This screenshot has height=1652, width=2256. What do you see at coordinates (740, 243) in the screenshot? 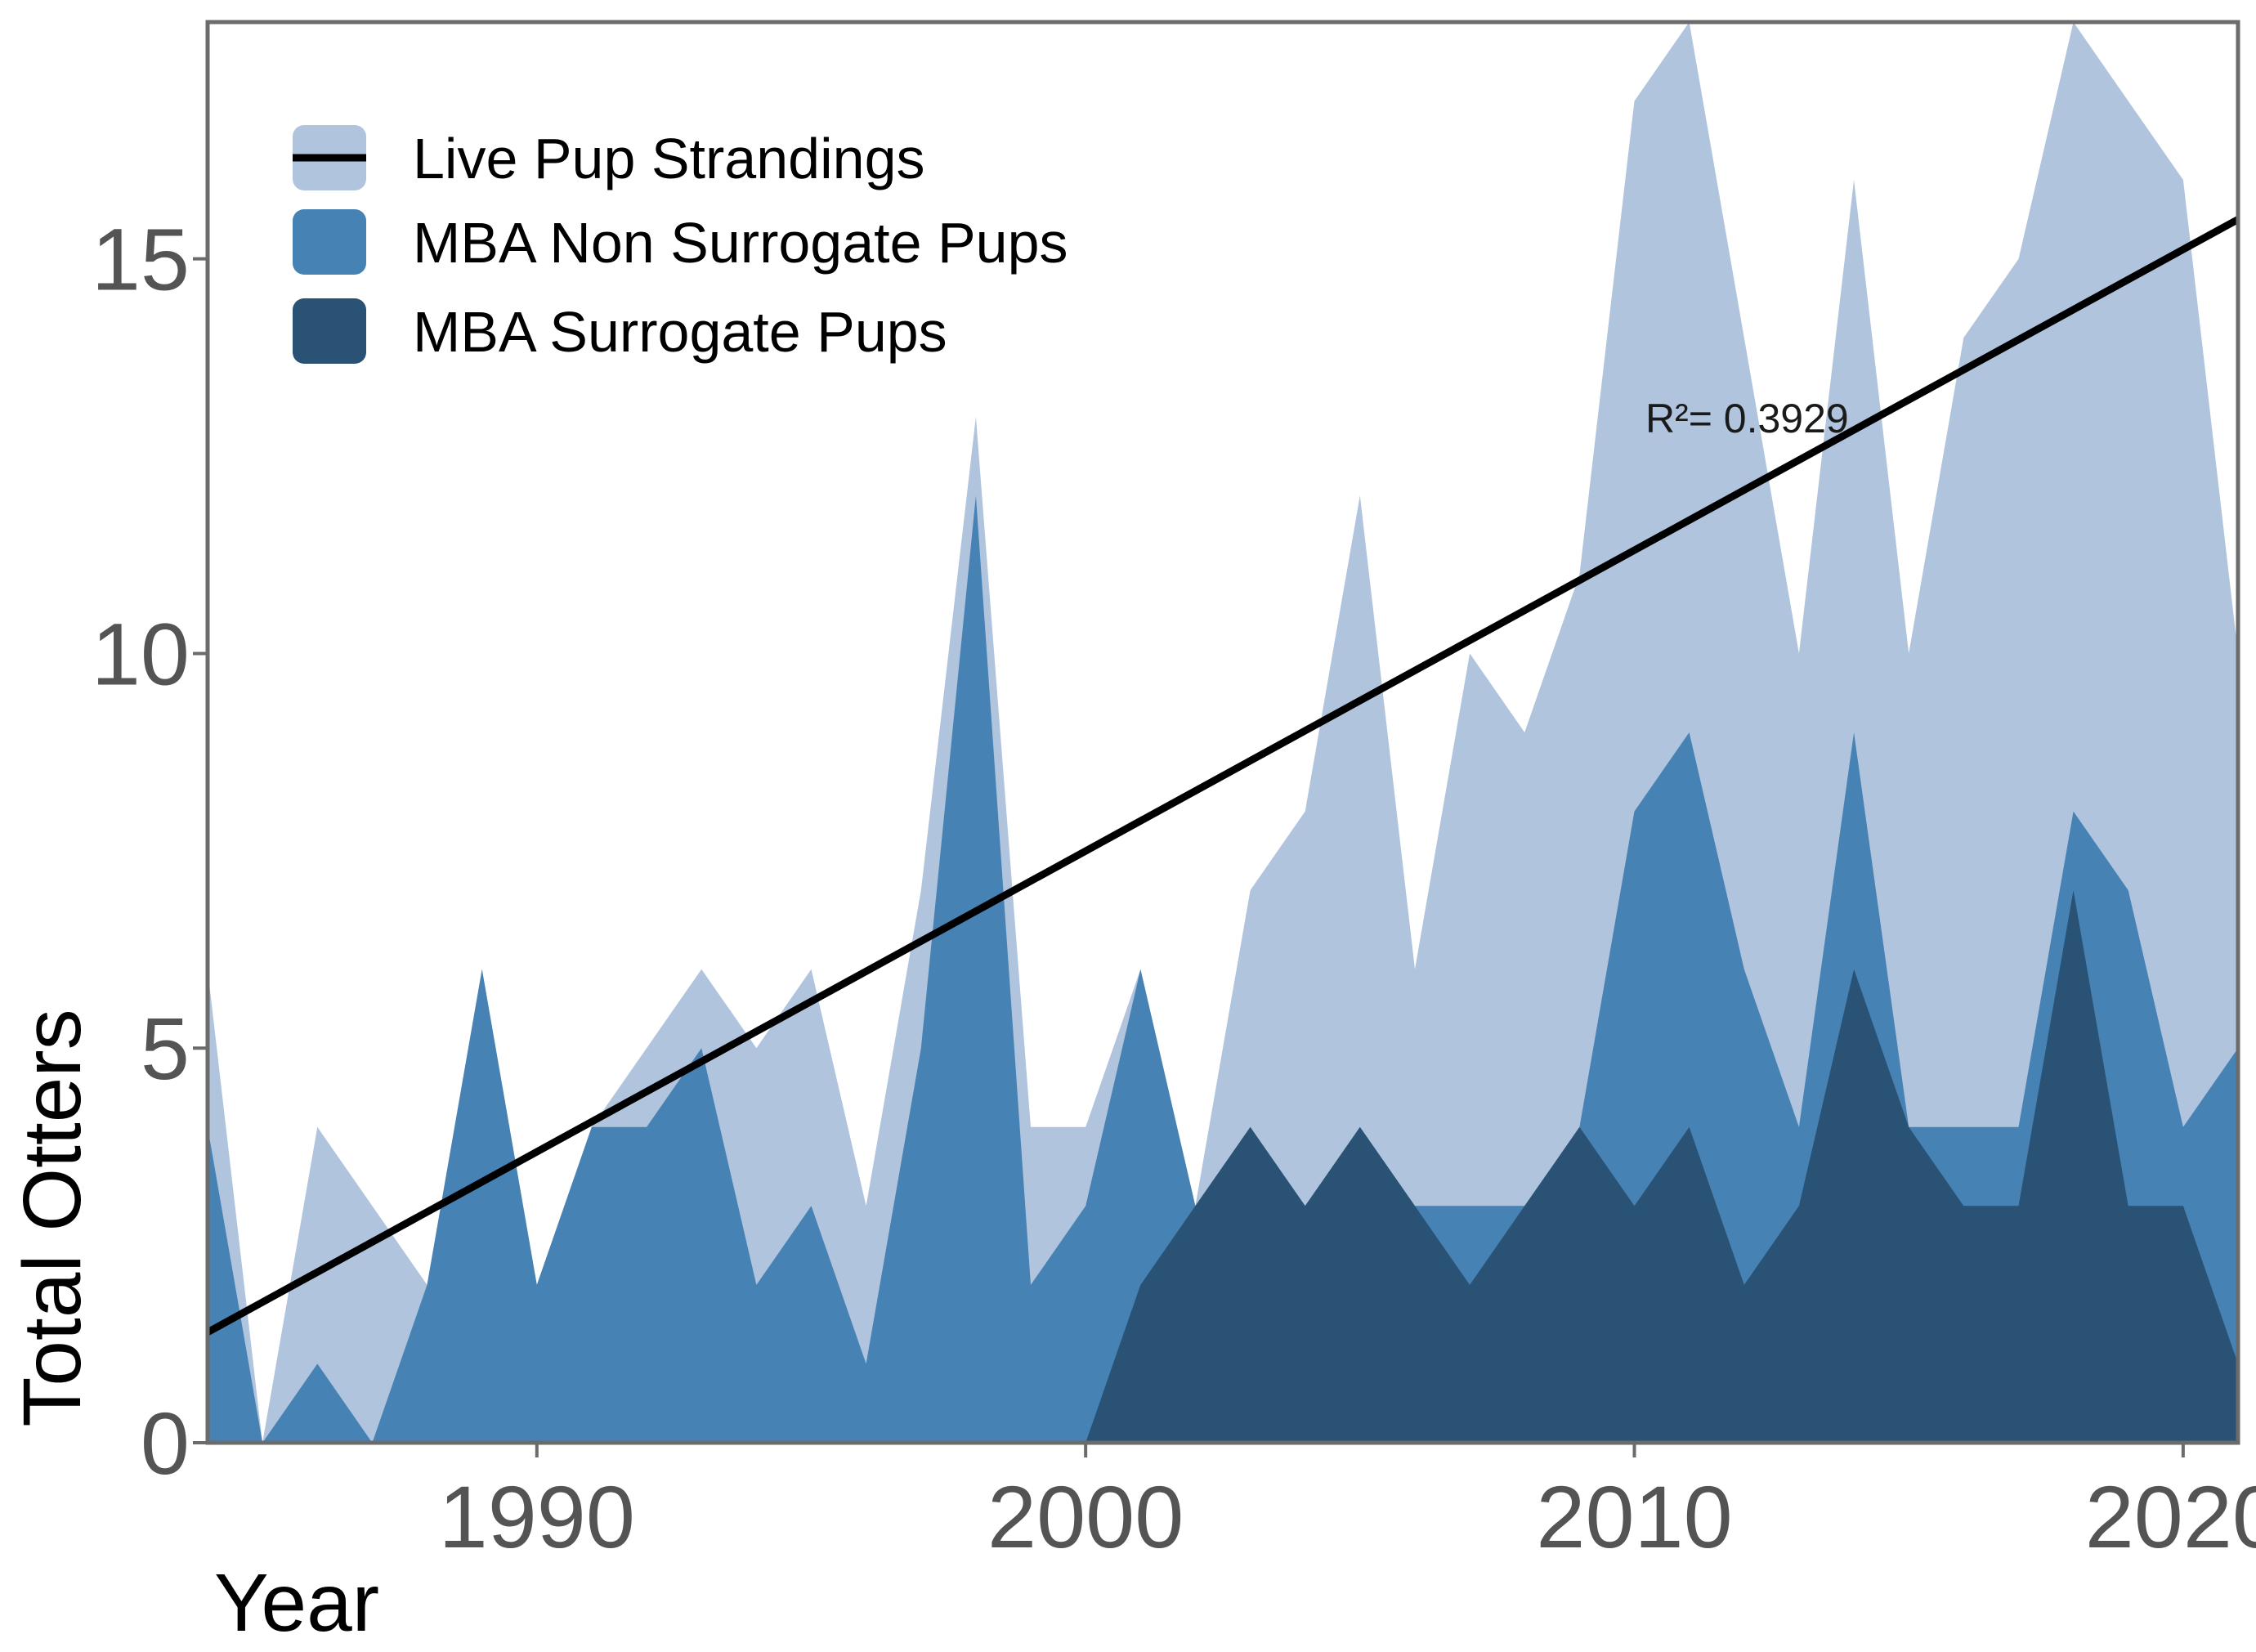
I see `legend-label-nonsurrogate: MBA Non Surrogate Pups` at bounding box center [740, 243].